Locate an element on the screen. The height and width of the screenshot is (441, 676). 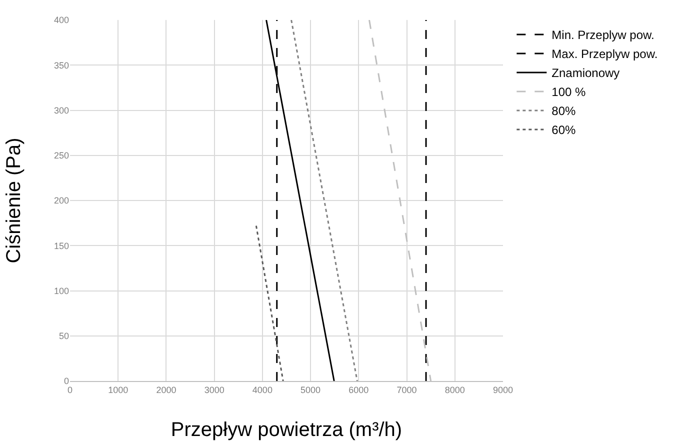
y-tick-label: 400 is located at coordinates (61, 20).